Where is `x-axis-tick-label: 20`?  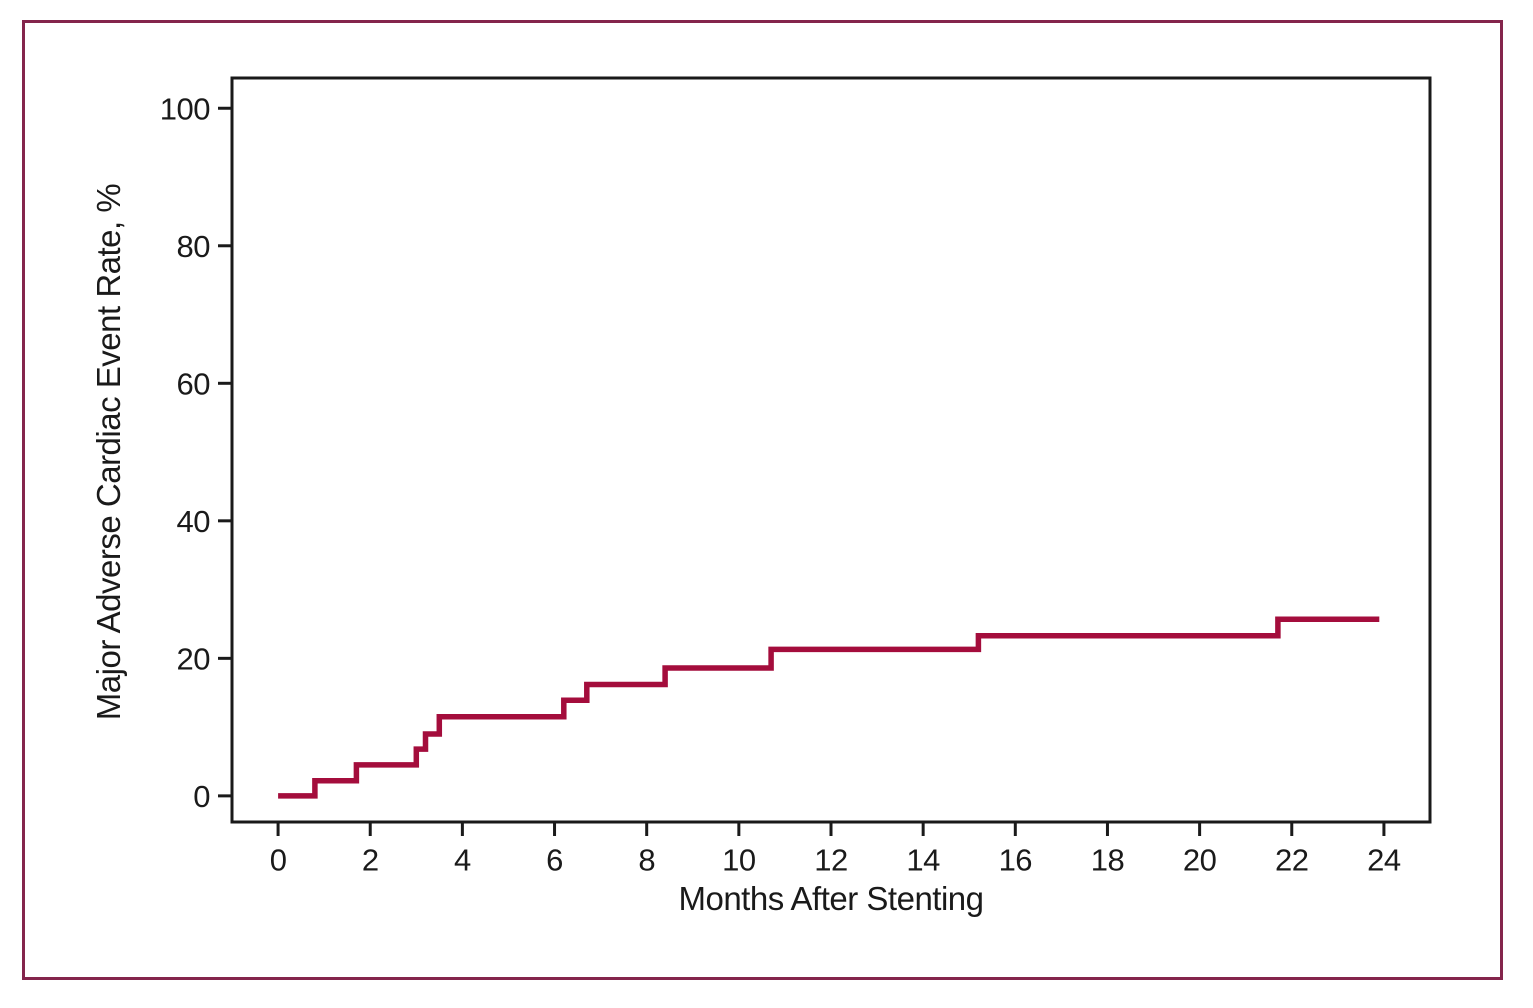 x-axis-tick-label: 20 is located at coordinates (1200, 859).